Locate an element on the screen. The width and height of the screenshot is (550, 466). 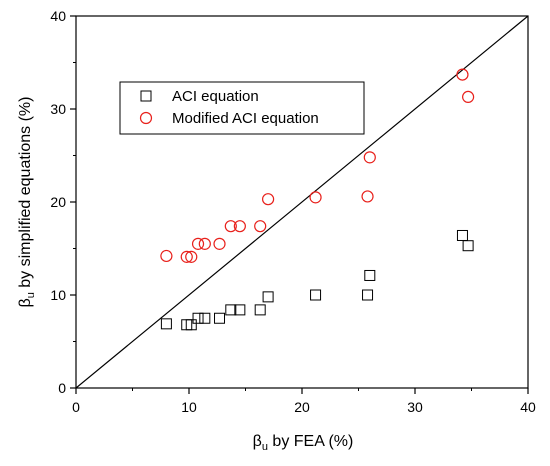
legend-label-modified-aci: Modified ACI equation is located at coordinates (245, 118).